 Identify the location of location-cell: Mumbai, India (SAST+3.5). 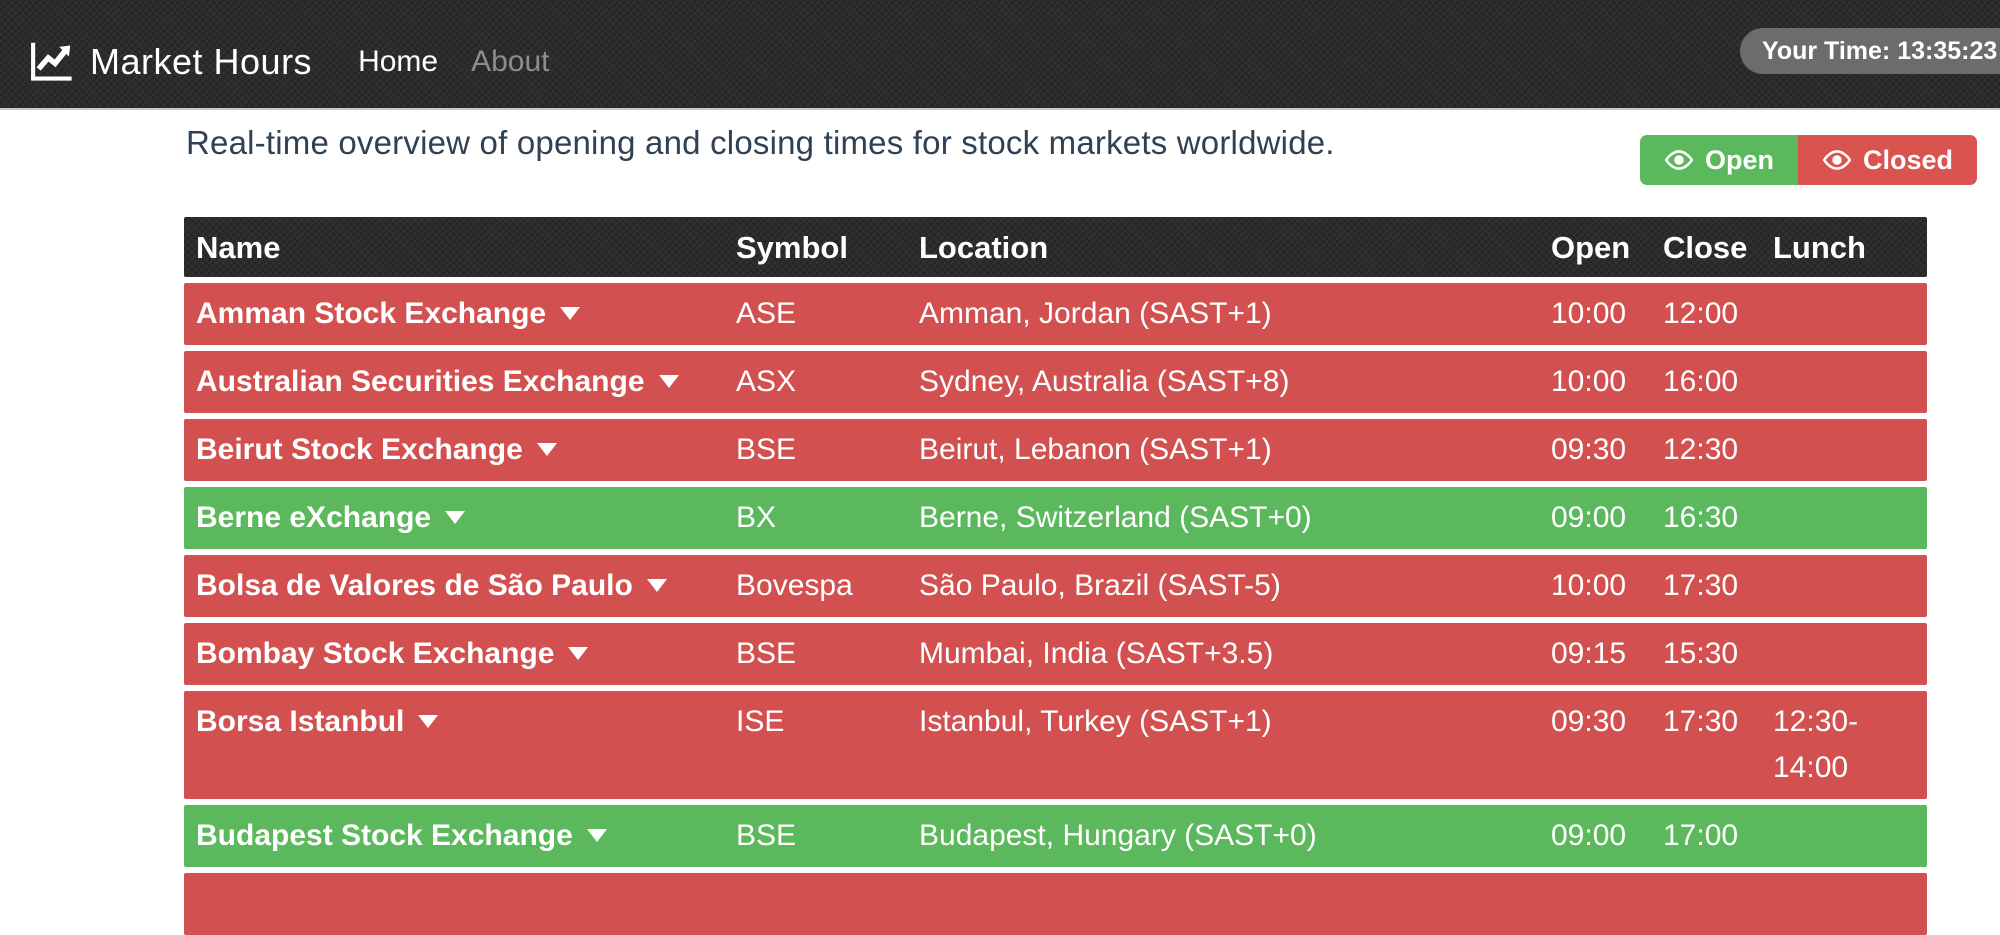
(1096, 653).